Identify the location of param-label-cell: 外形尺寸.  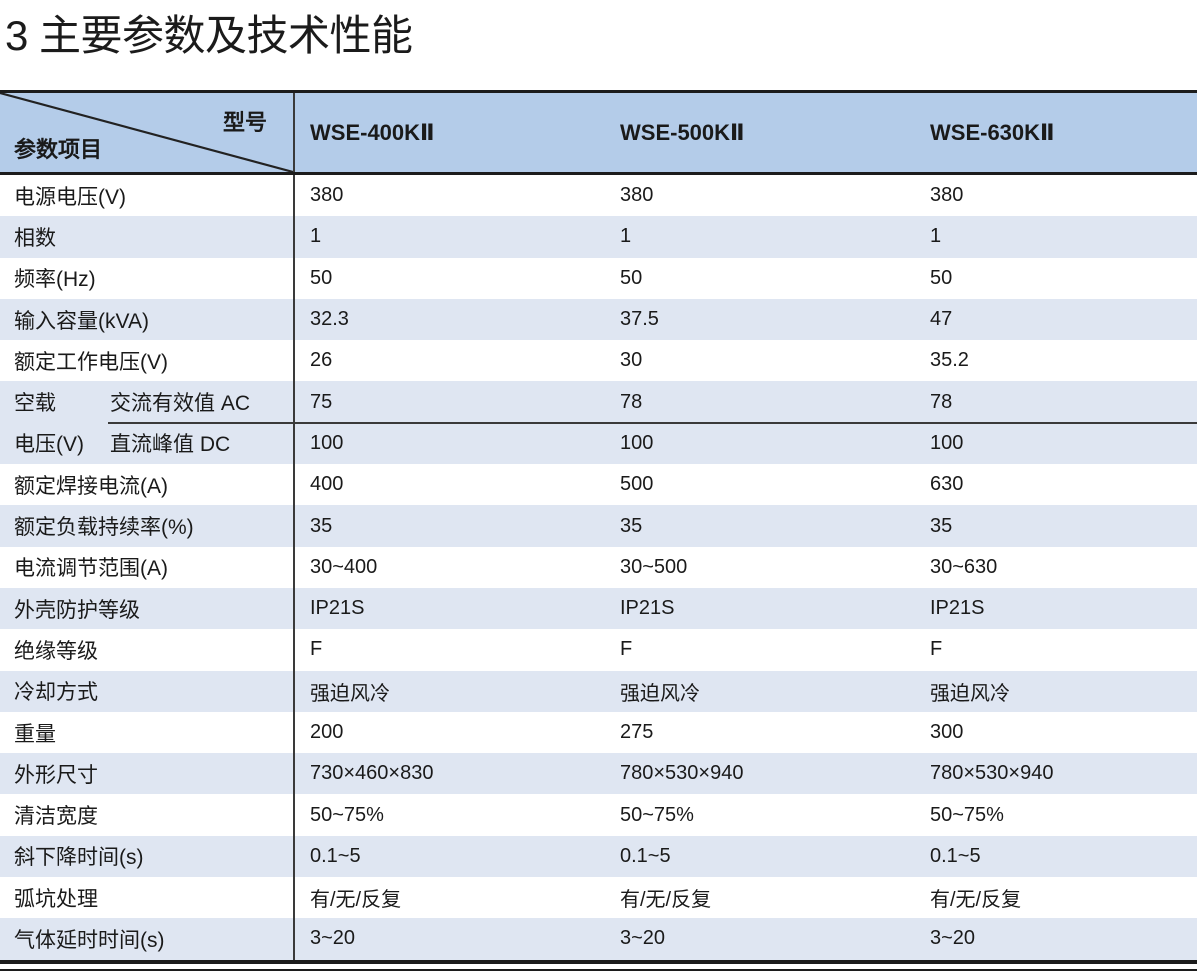
(147, 774).